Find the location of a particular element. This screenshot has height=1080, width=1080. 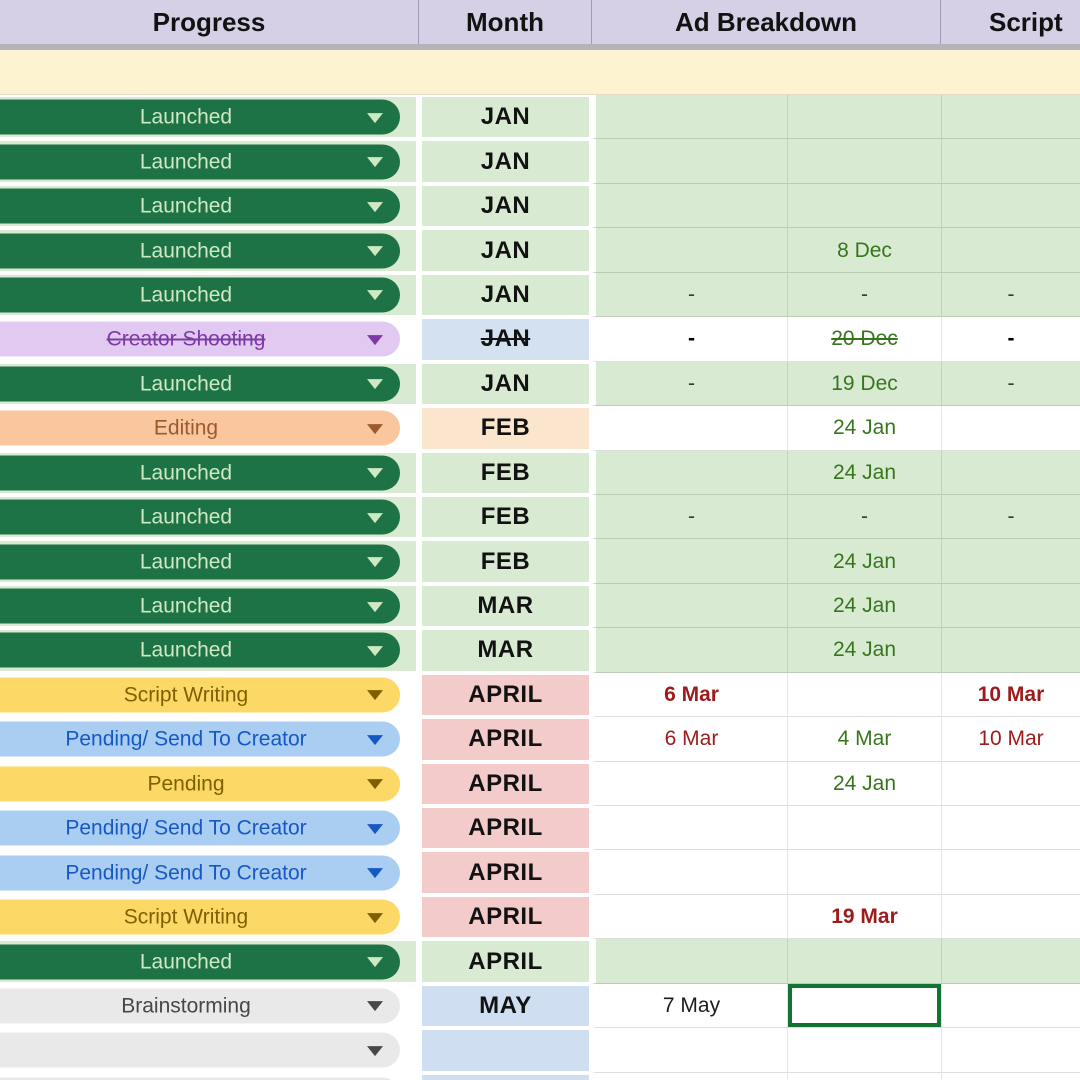

progress-cell: Editing is located at coordinates (209, 428).